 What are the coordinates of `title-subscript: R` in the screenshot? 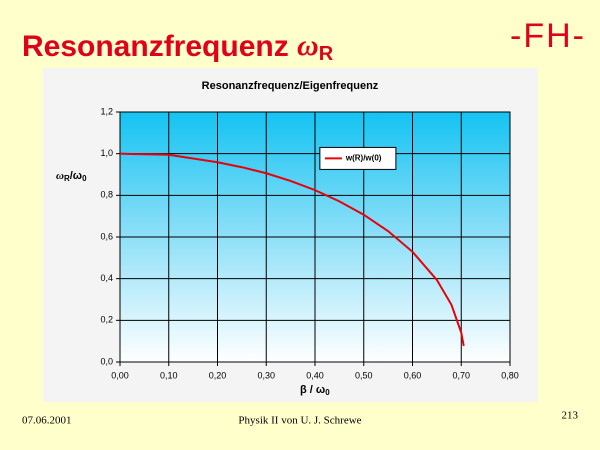 It's located at (326, 54).